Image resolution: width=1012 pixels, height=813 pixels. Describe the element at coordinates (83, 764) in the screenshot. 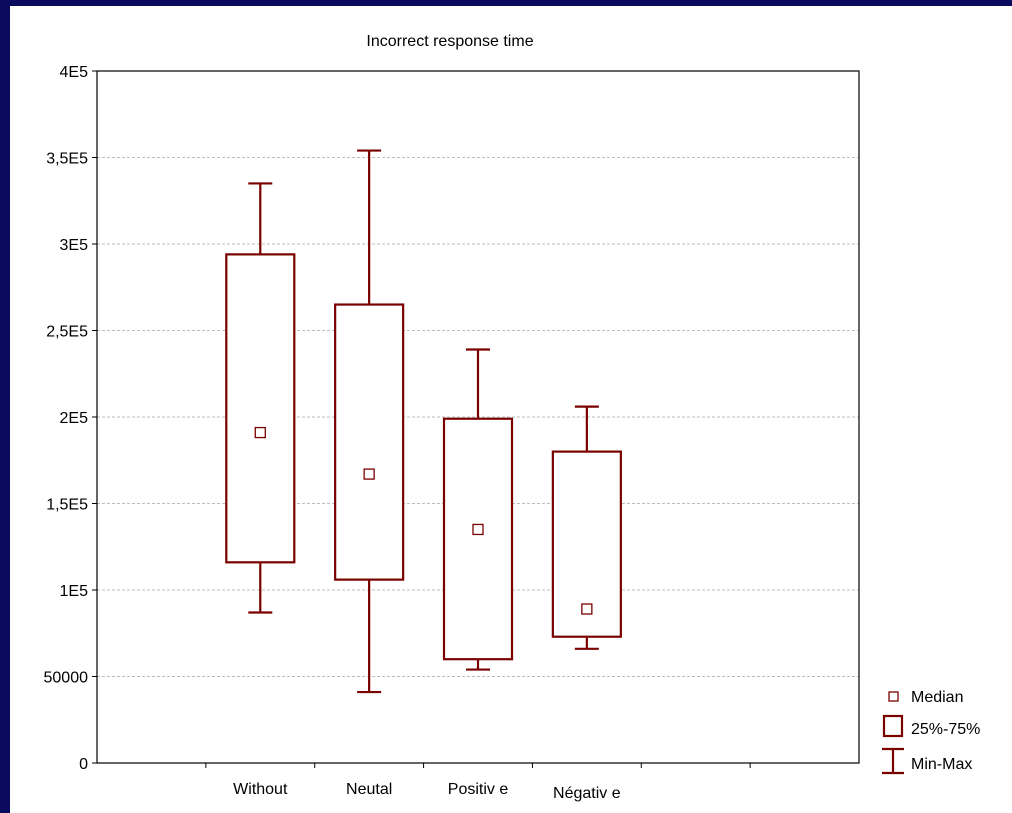

I see `y-tick-label: 0` at that location.